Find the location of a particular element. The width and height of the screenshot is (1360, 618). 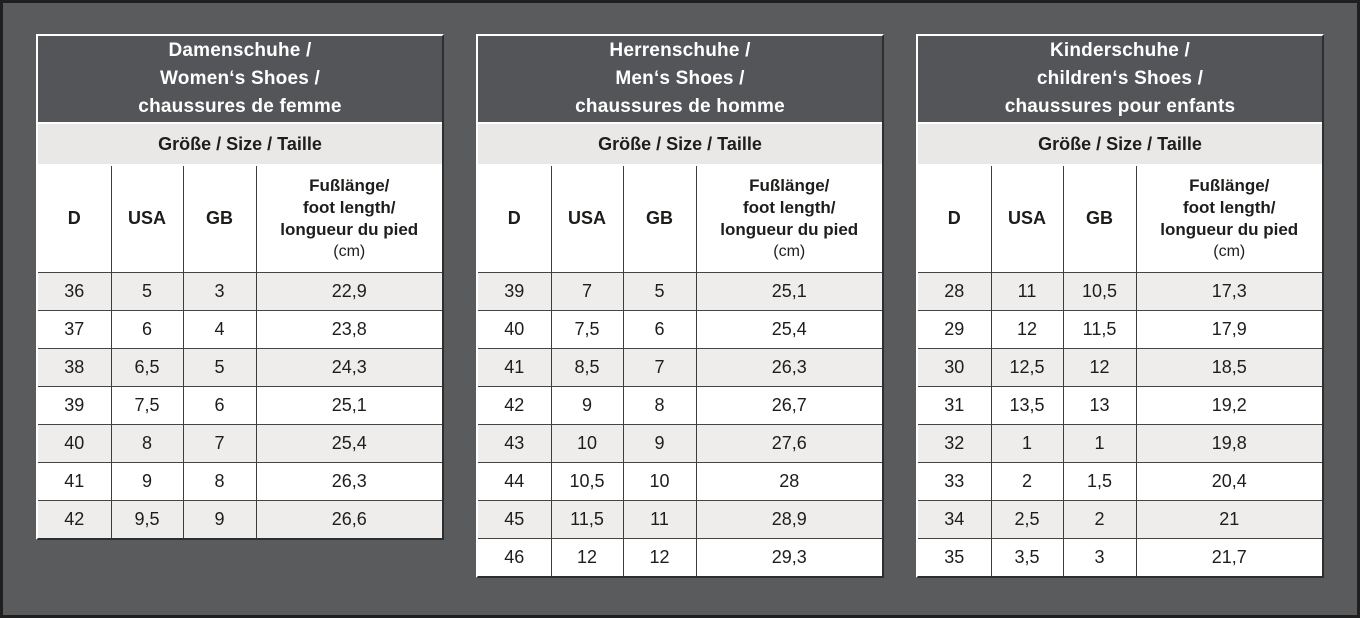

table-row: 33 2 1,5 20,4 is located at coordinates (1120, 480).